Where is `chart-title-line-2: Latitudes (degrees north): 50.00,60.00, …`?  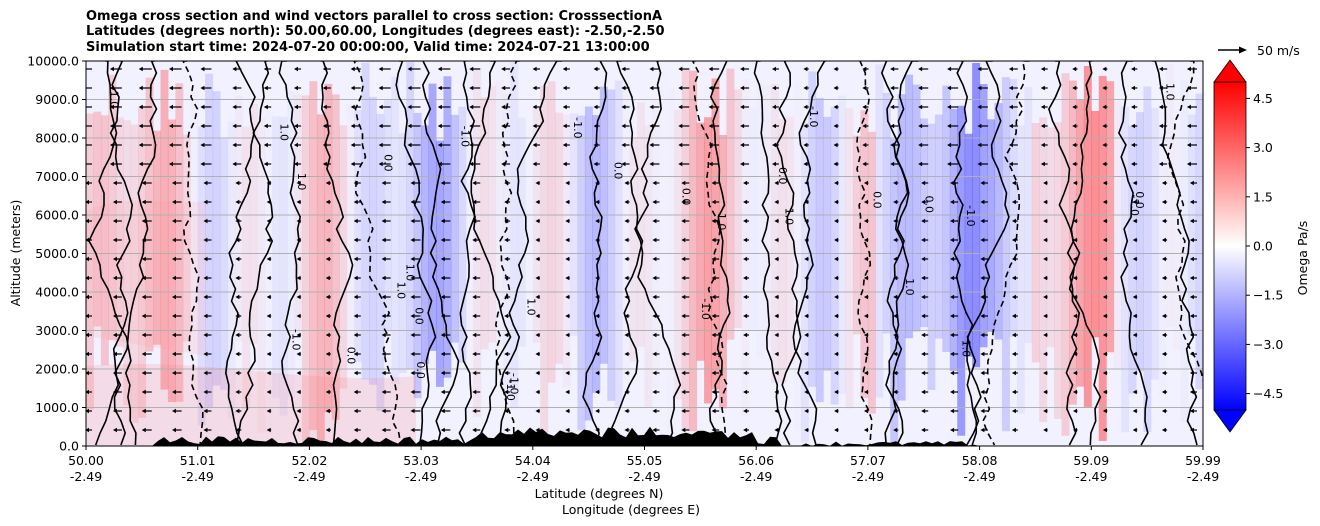 chart-title-line-2: Latitudes (degrees north): 50.00,60.00, … is located at coordinates (375, 31).